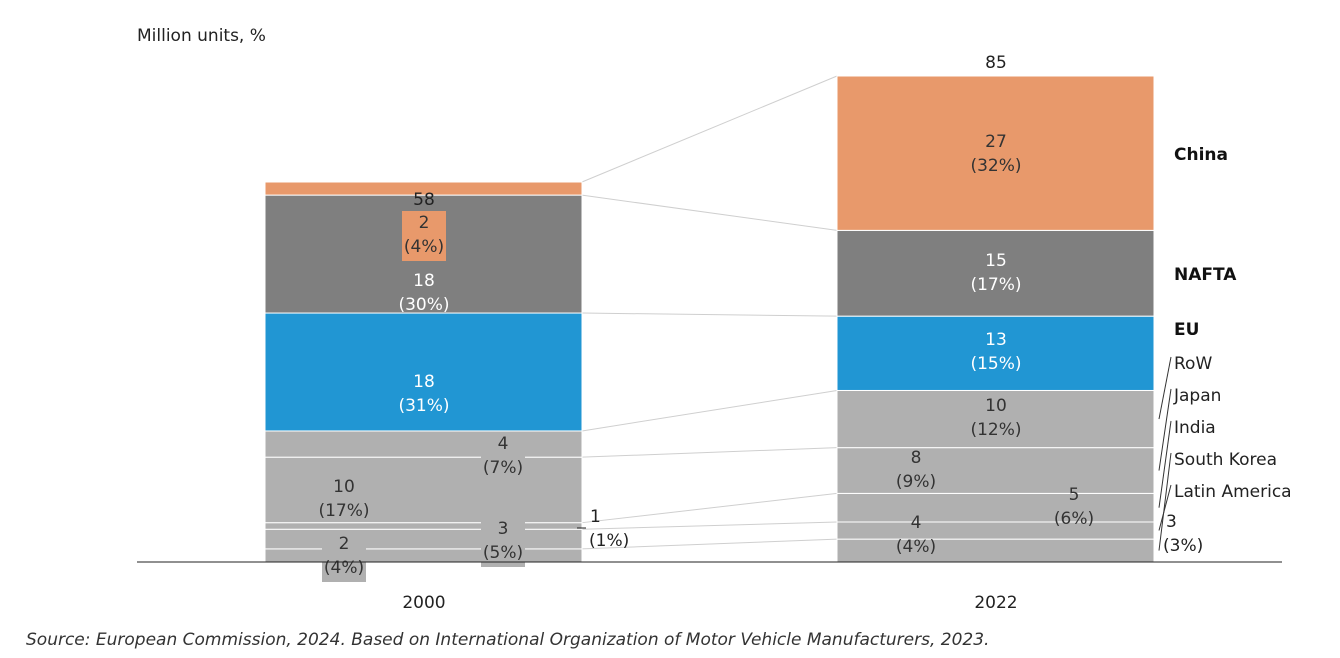 The image size is (1340, 658). I want to click on label-box-china-2000, so click(424, 236).